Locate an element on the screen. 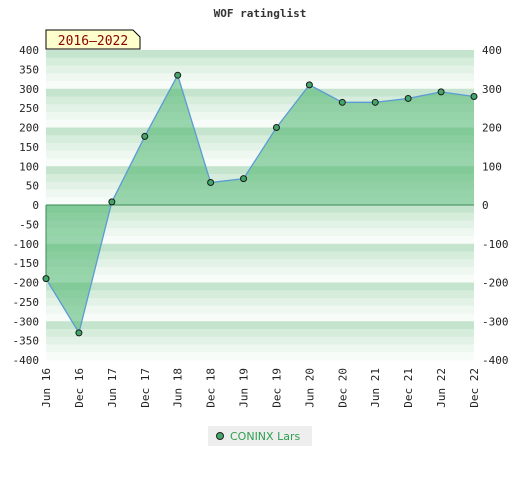  y-tick-left: 0 is located at coordinates (35, 205).